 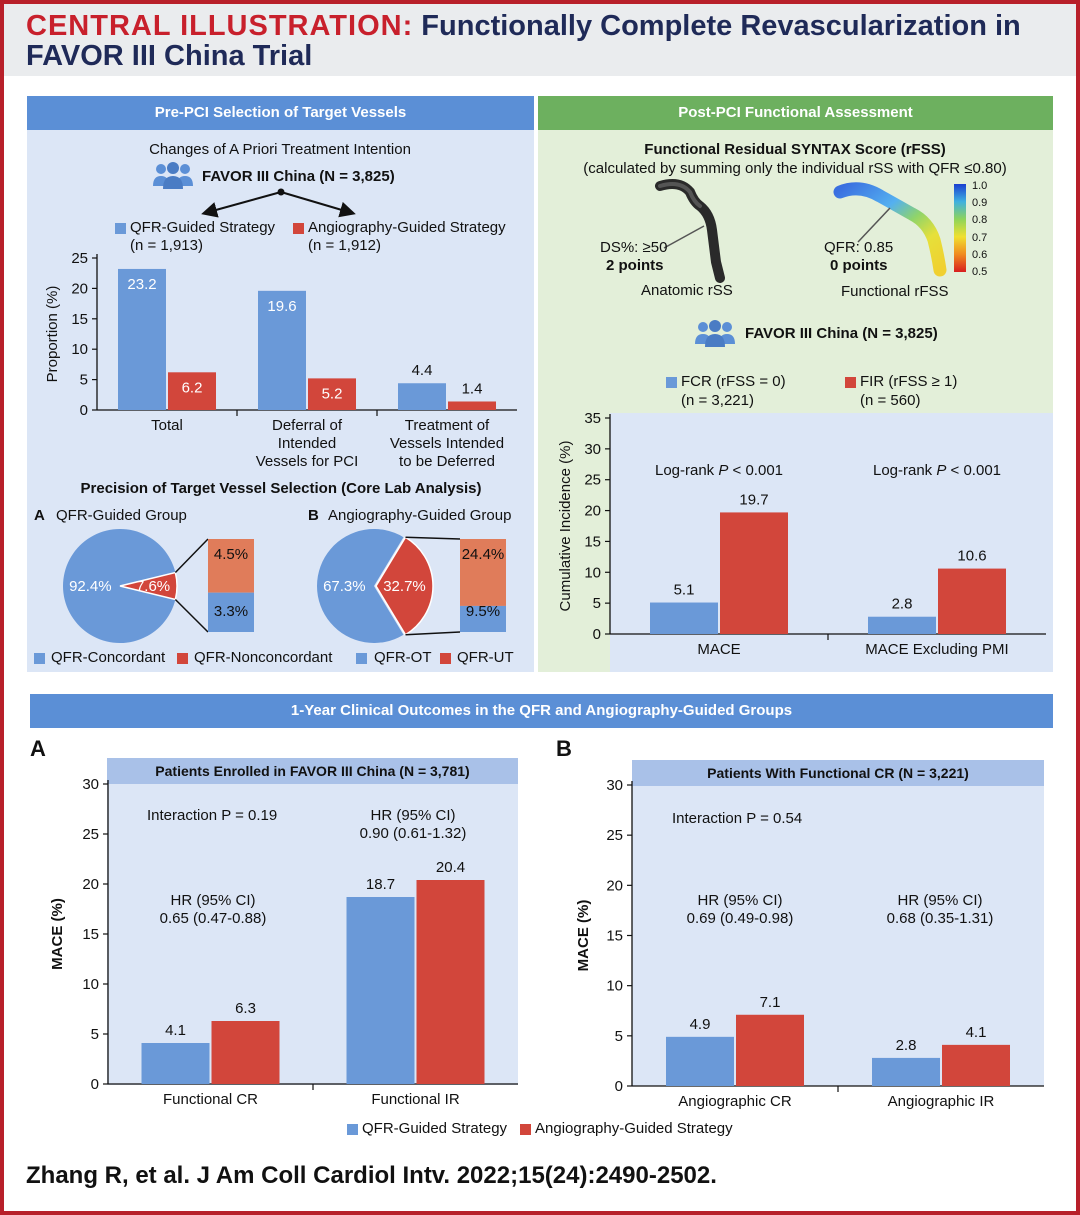 What do you see at coordinates (980, 186) in the screenshot?
I see `colorbar-tick: 1.0` at bounding box center [980, 186].